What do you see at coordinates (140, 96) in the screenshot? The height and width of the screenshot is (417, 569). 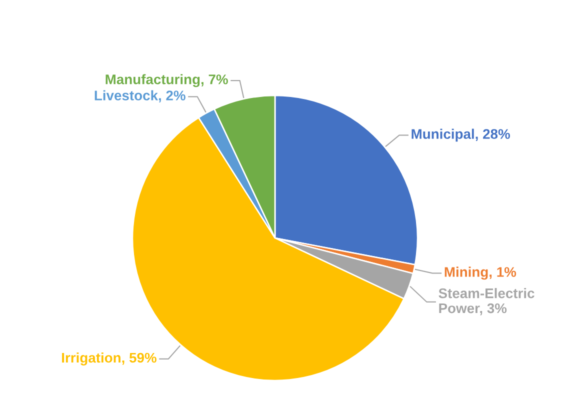 I see `slice-label: Livestock, 2%` at bounding box center [140, 96].